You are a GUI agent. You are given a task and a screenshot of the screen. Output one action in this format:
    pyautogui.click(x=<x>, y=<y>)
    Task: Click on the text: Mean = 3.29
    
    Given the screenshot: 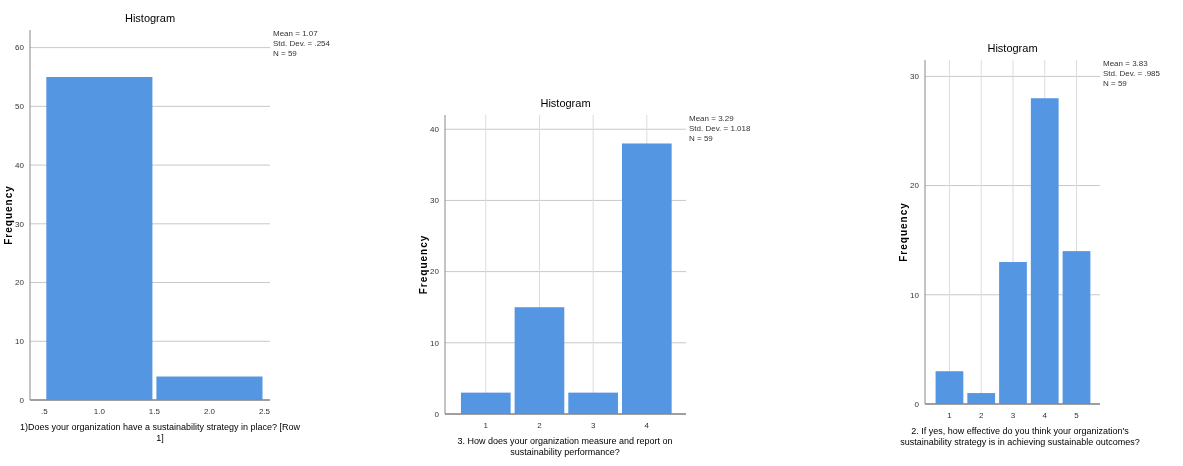 What is the action you would take?
    pyautogui.click(x=712, y=118)
    